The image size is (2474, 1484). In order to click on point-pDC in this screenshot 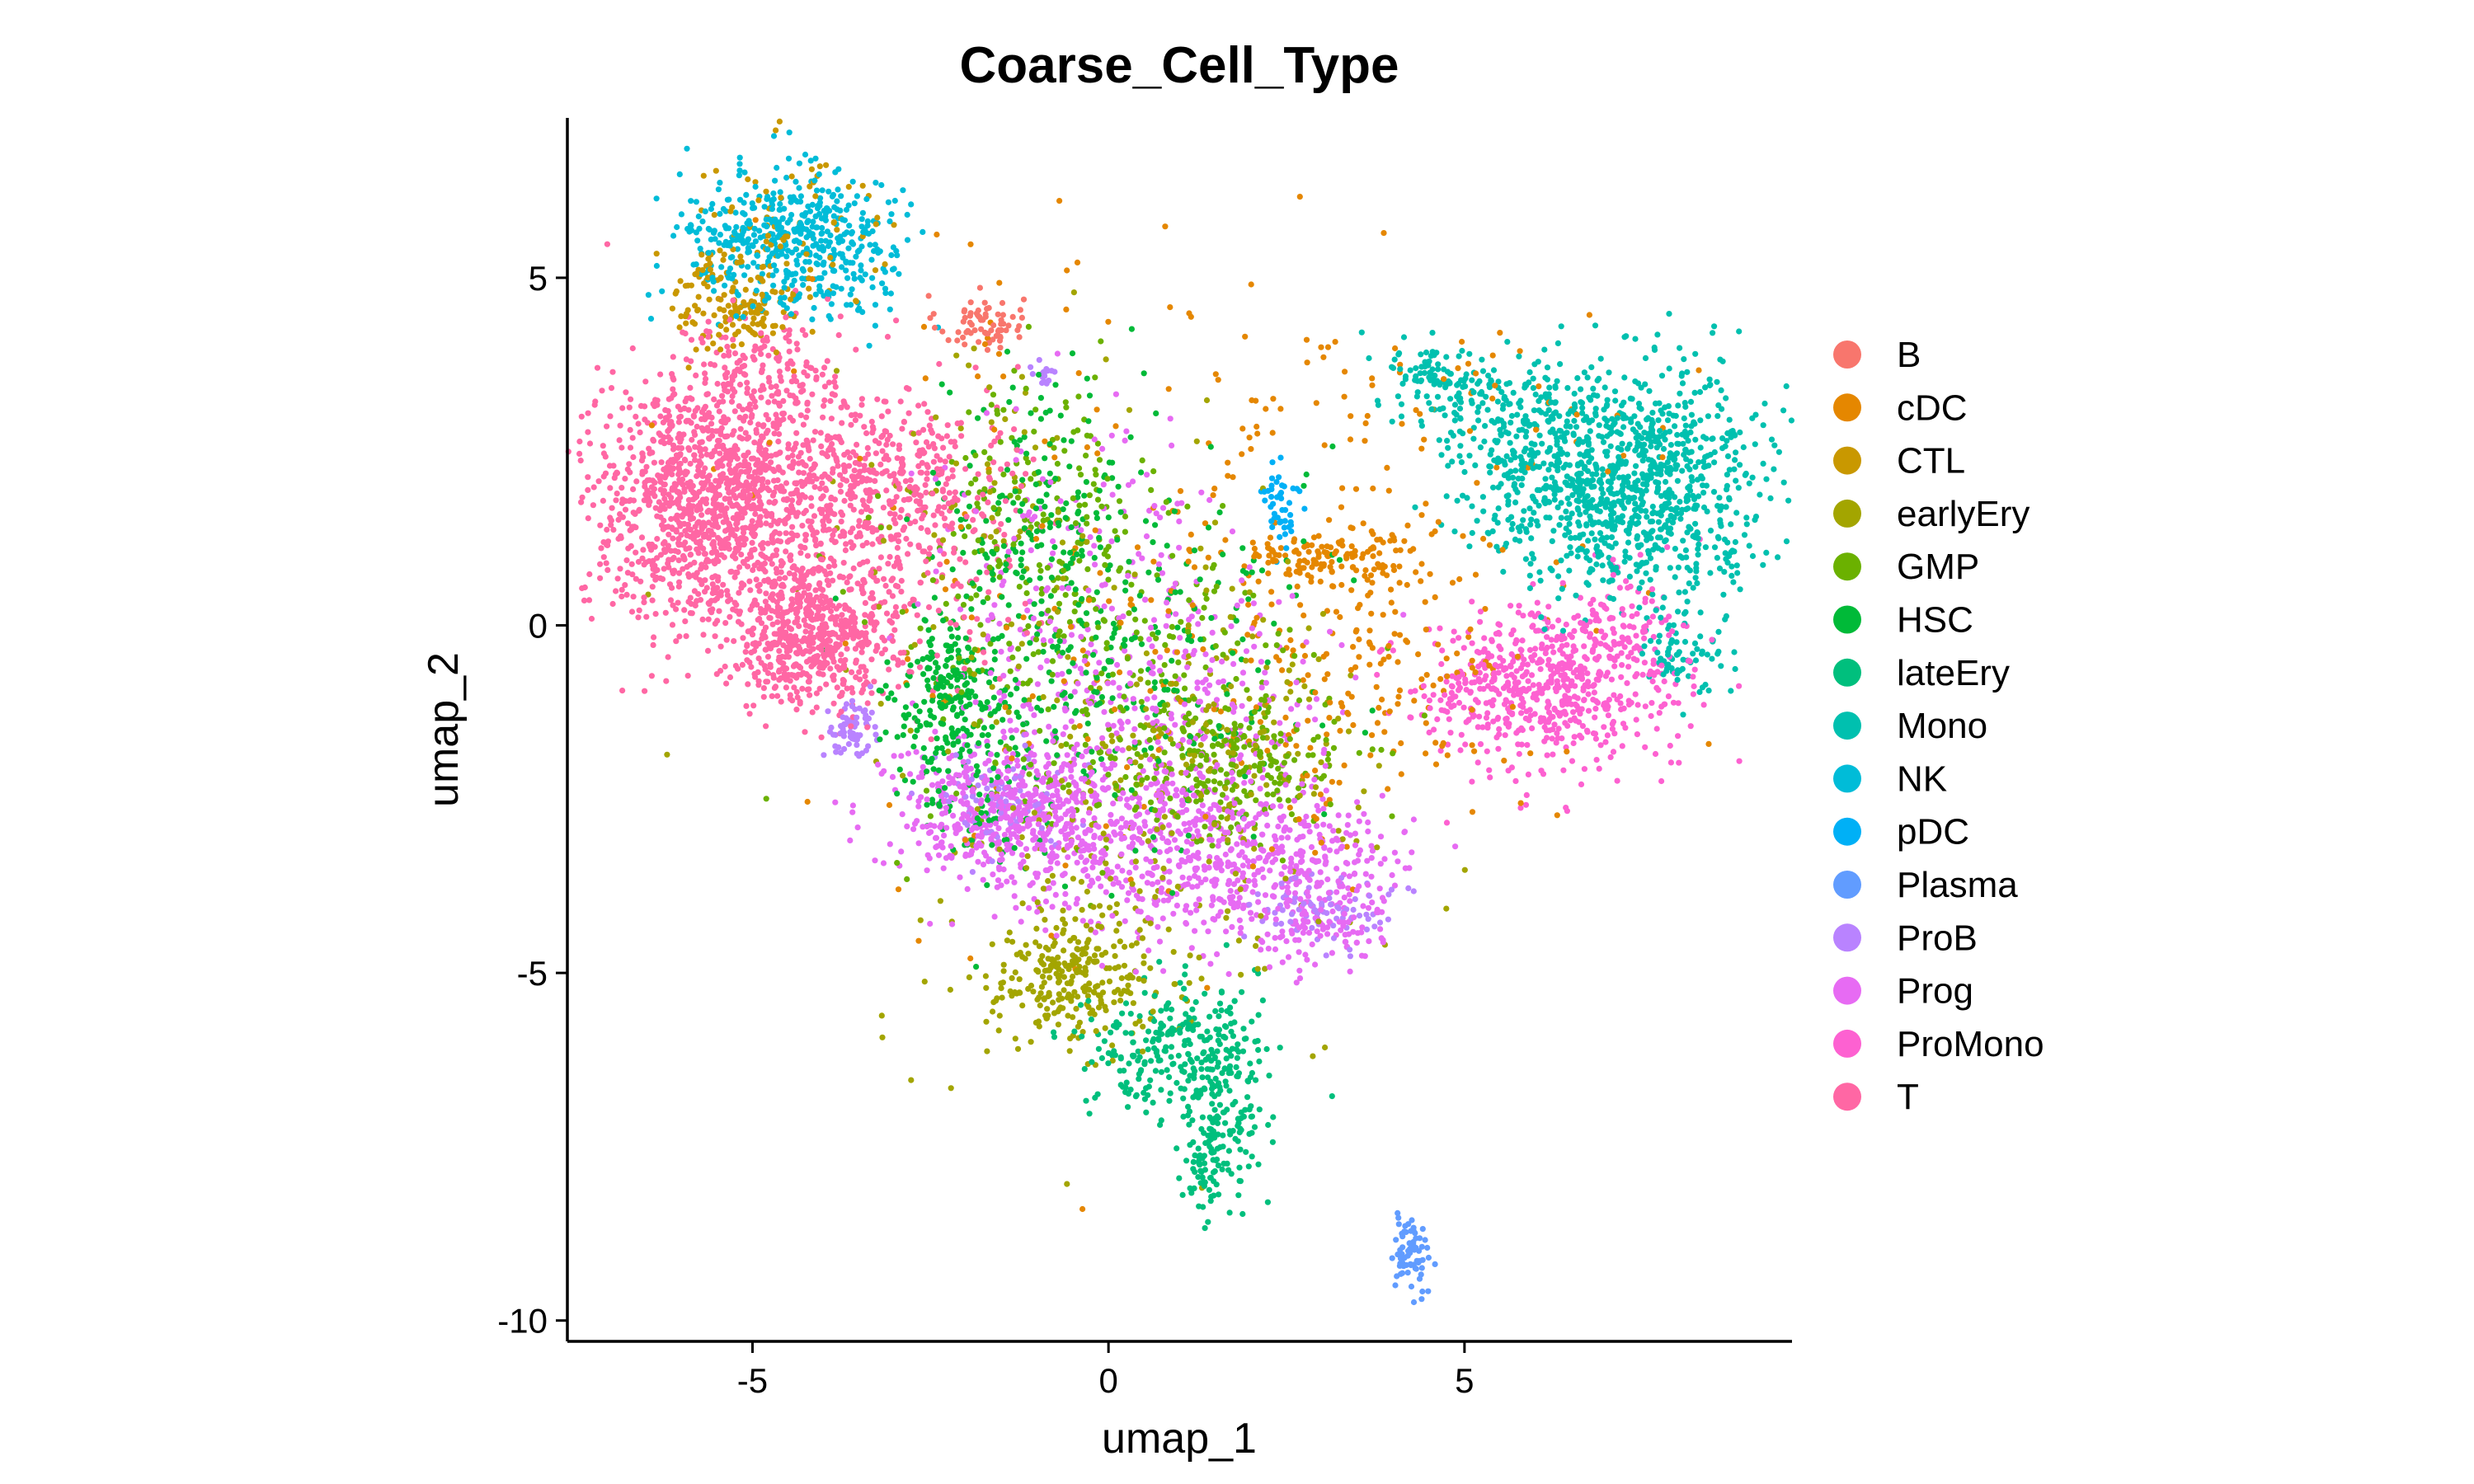, I will do `click(1271, 521)`.